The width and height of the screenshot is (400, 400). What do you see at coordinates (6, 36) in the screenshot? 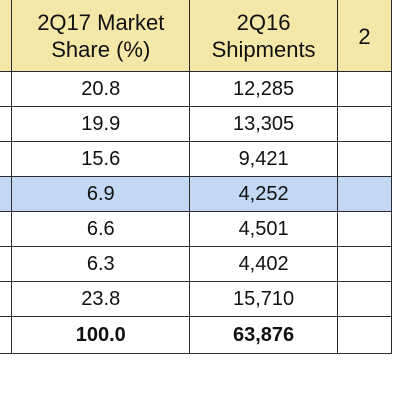
I see `header-cell-vendor` at bounding box center [6, 36].